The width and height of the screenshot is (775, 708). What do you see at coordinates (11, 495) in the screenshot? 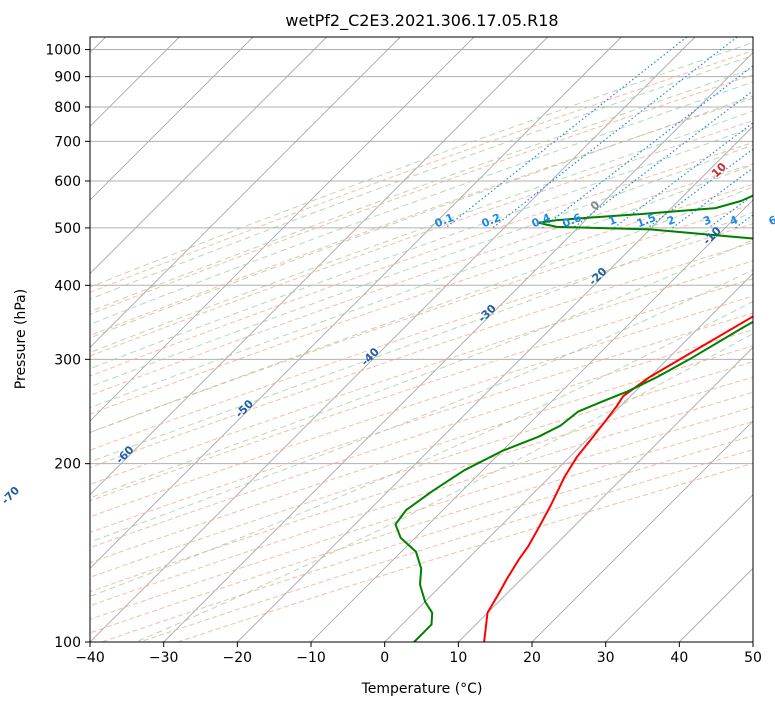
I see `isotherm-label: -70` at bounding box center [11, 495].